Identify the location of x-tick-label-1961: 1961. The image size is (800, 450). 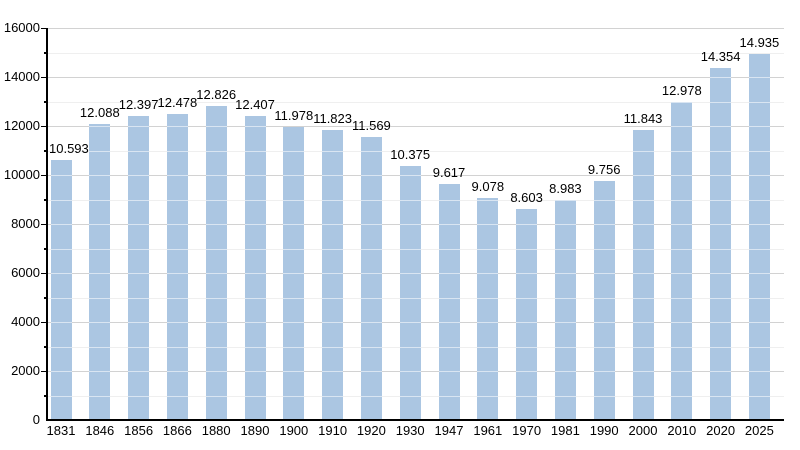
(488, 430).